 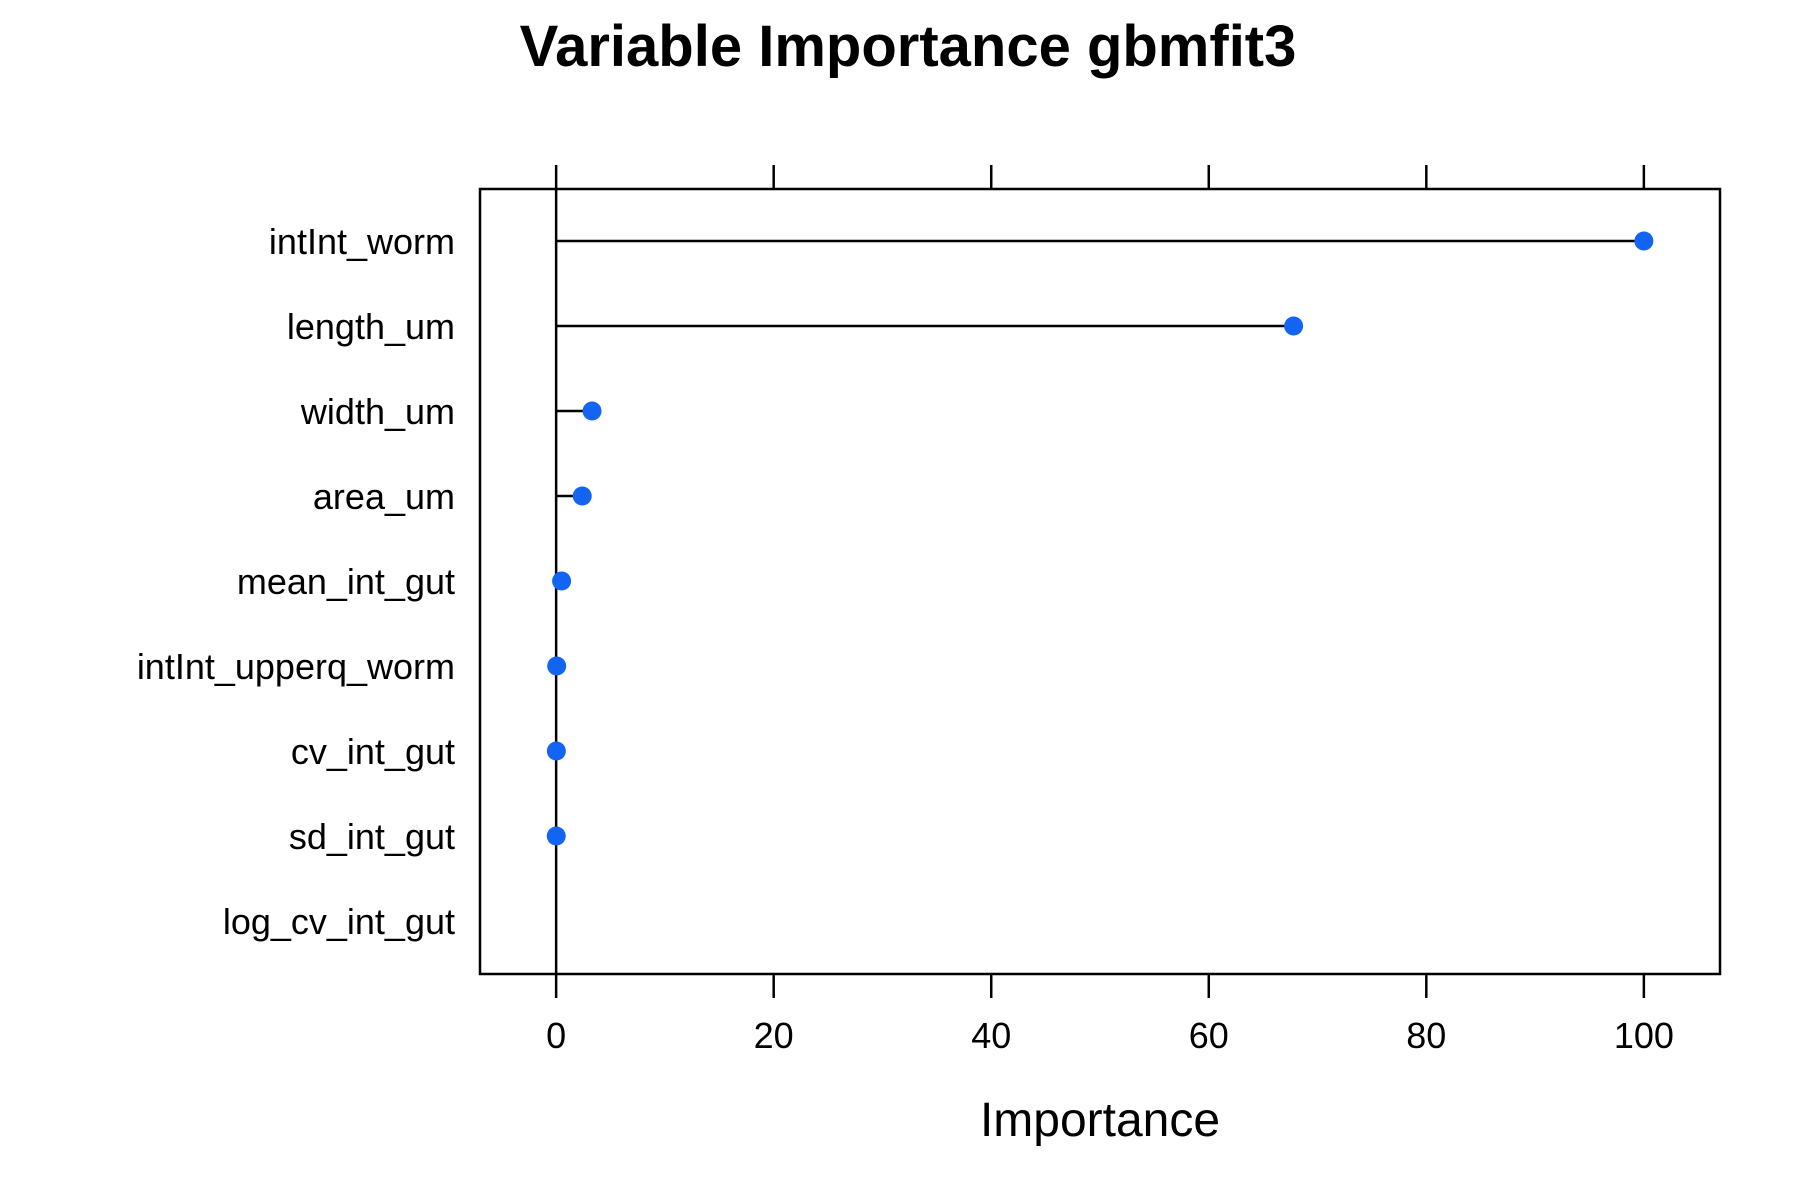 What do you see at coordinates (339, 921) in the screenshot?
I see `category-label-log_cv_int_gut: log_cv_int_gut` at bounding box center [339, 921].